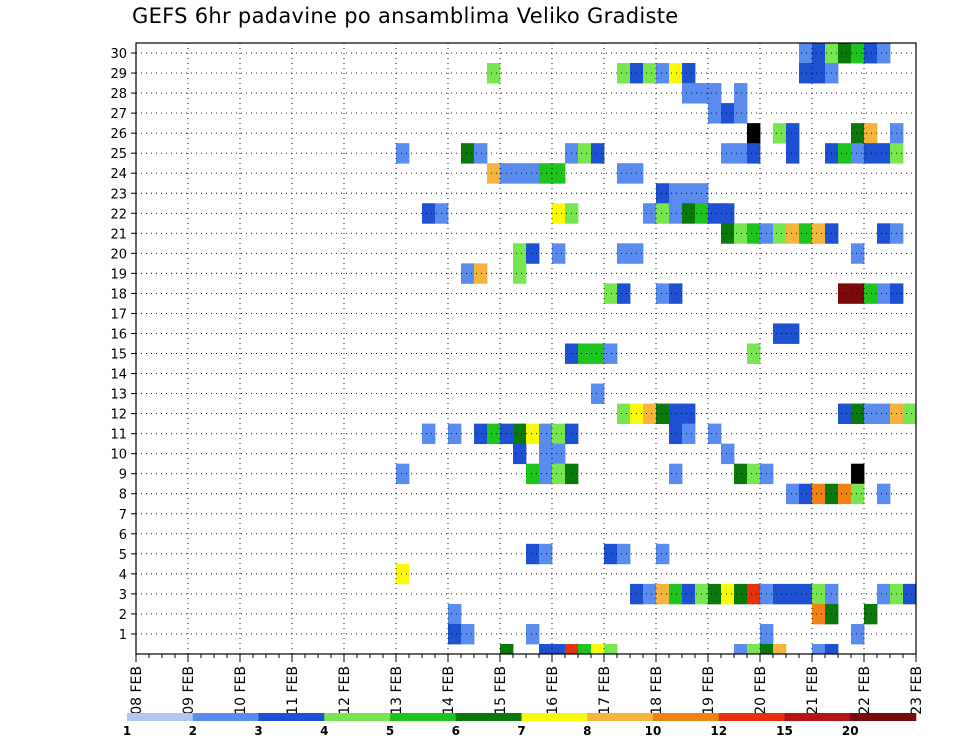 The width and height of the screenshot is (960, 742). Describe the element at coordinates (123, 635) in the screenshot. I see `y-tick-label: 1` at that location.